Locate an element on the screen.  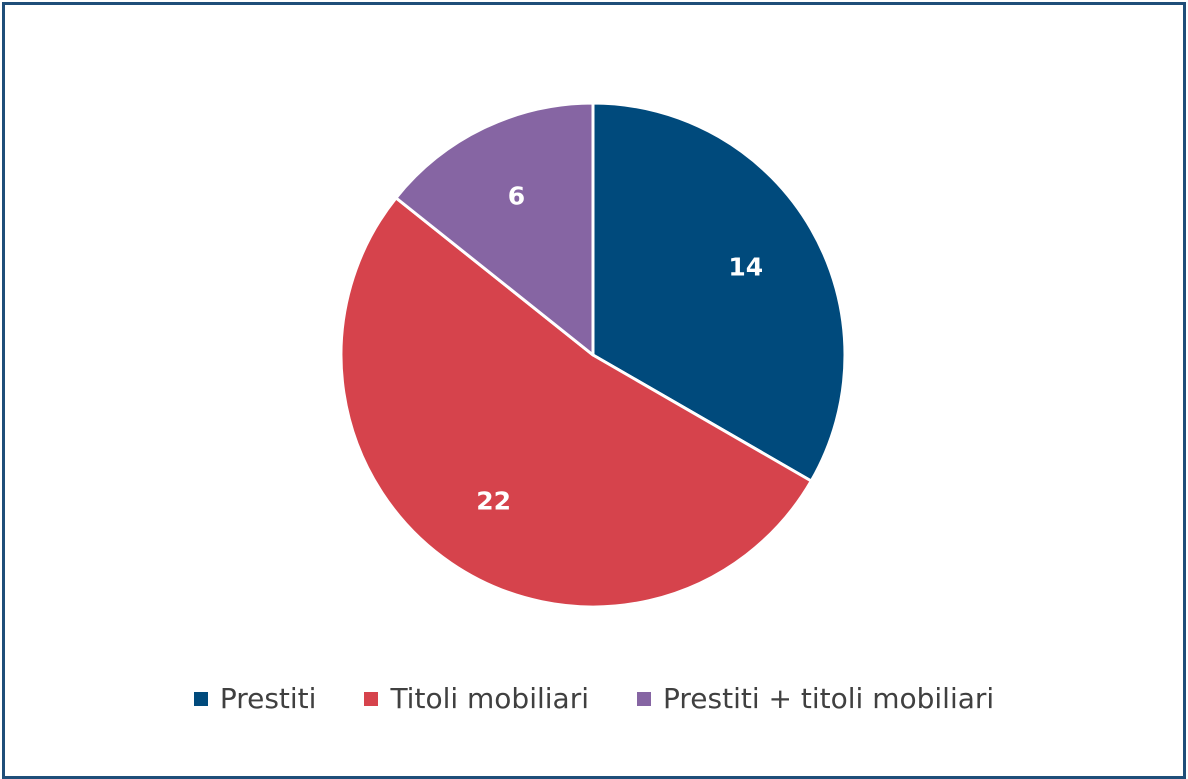
legend-item-titoli-mobiliari: Titoli mobiliari is located at coordinates (476, 698).